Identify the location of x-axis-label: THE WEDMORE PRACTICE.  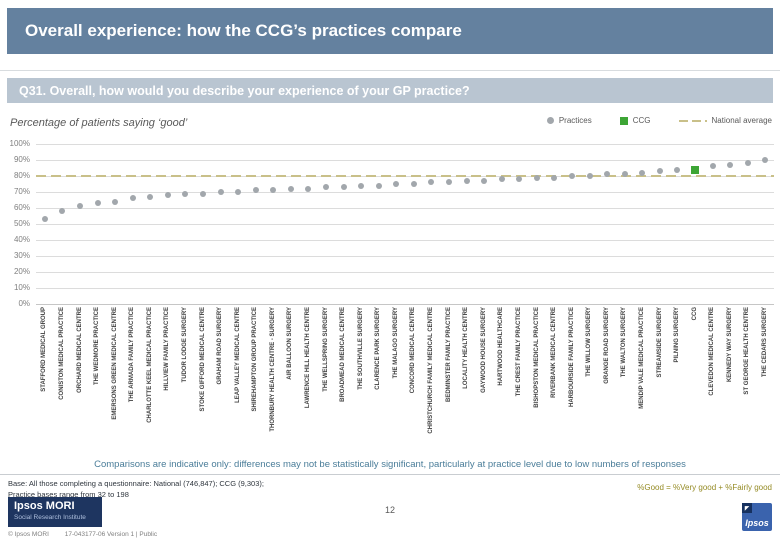
(97, 346).